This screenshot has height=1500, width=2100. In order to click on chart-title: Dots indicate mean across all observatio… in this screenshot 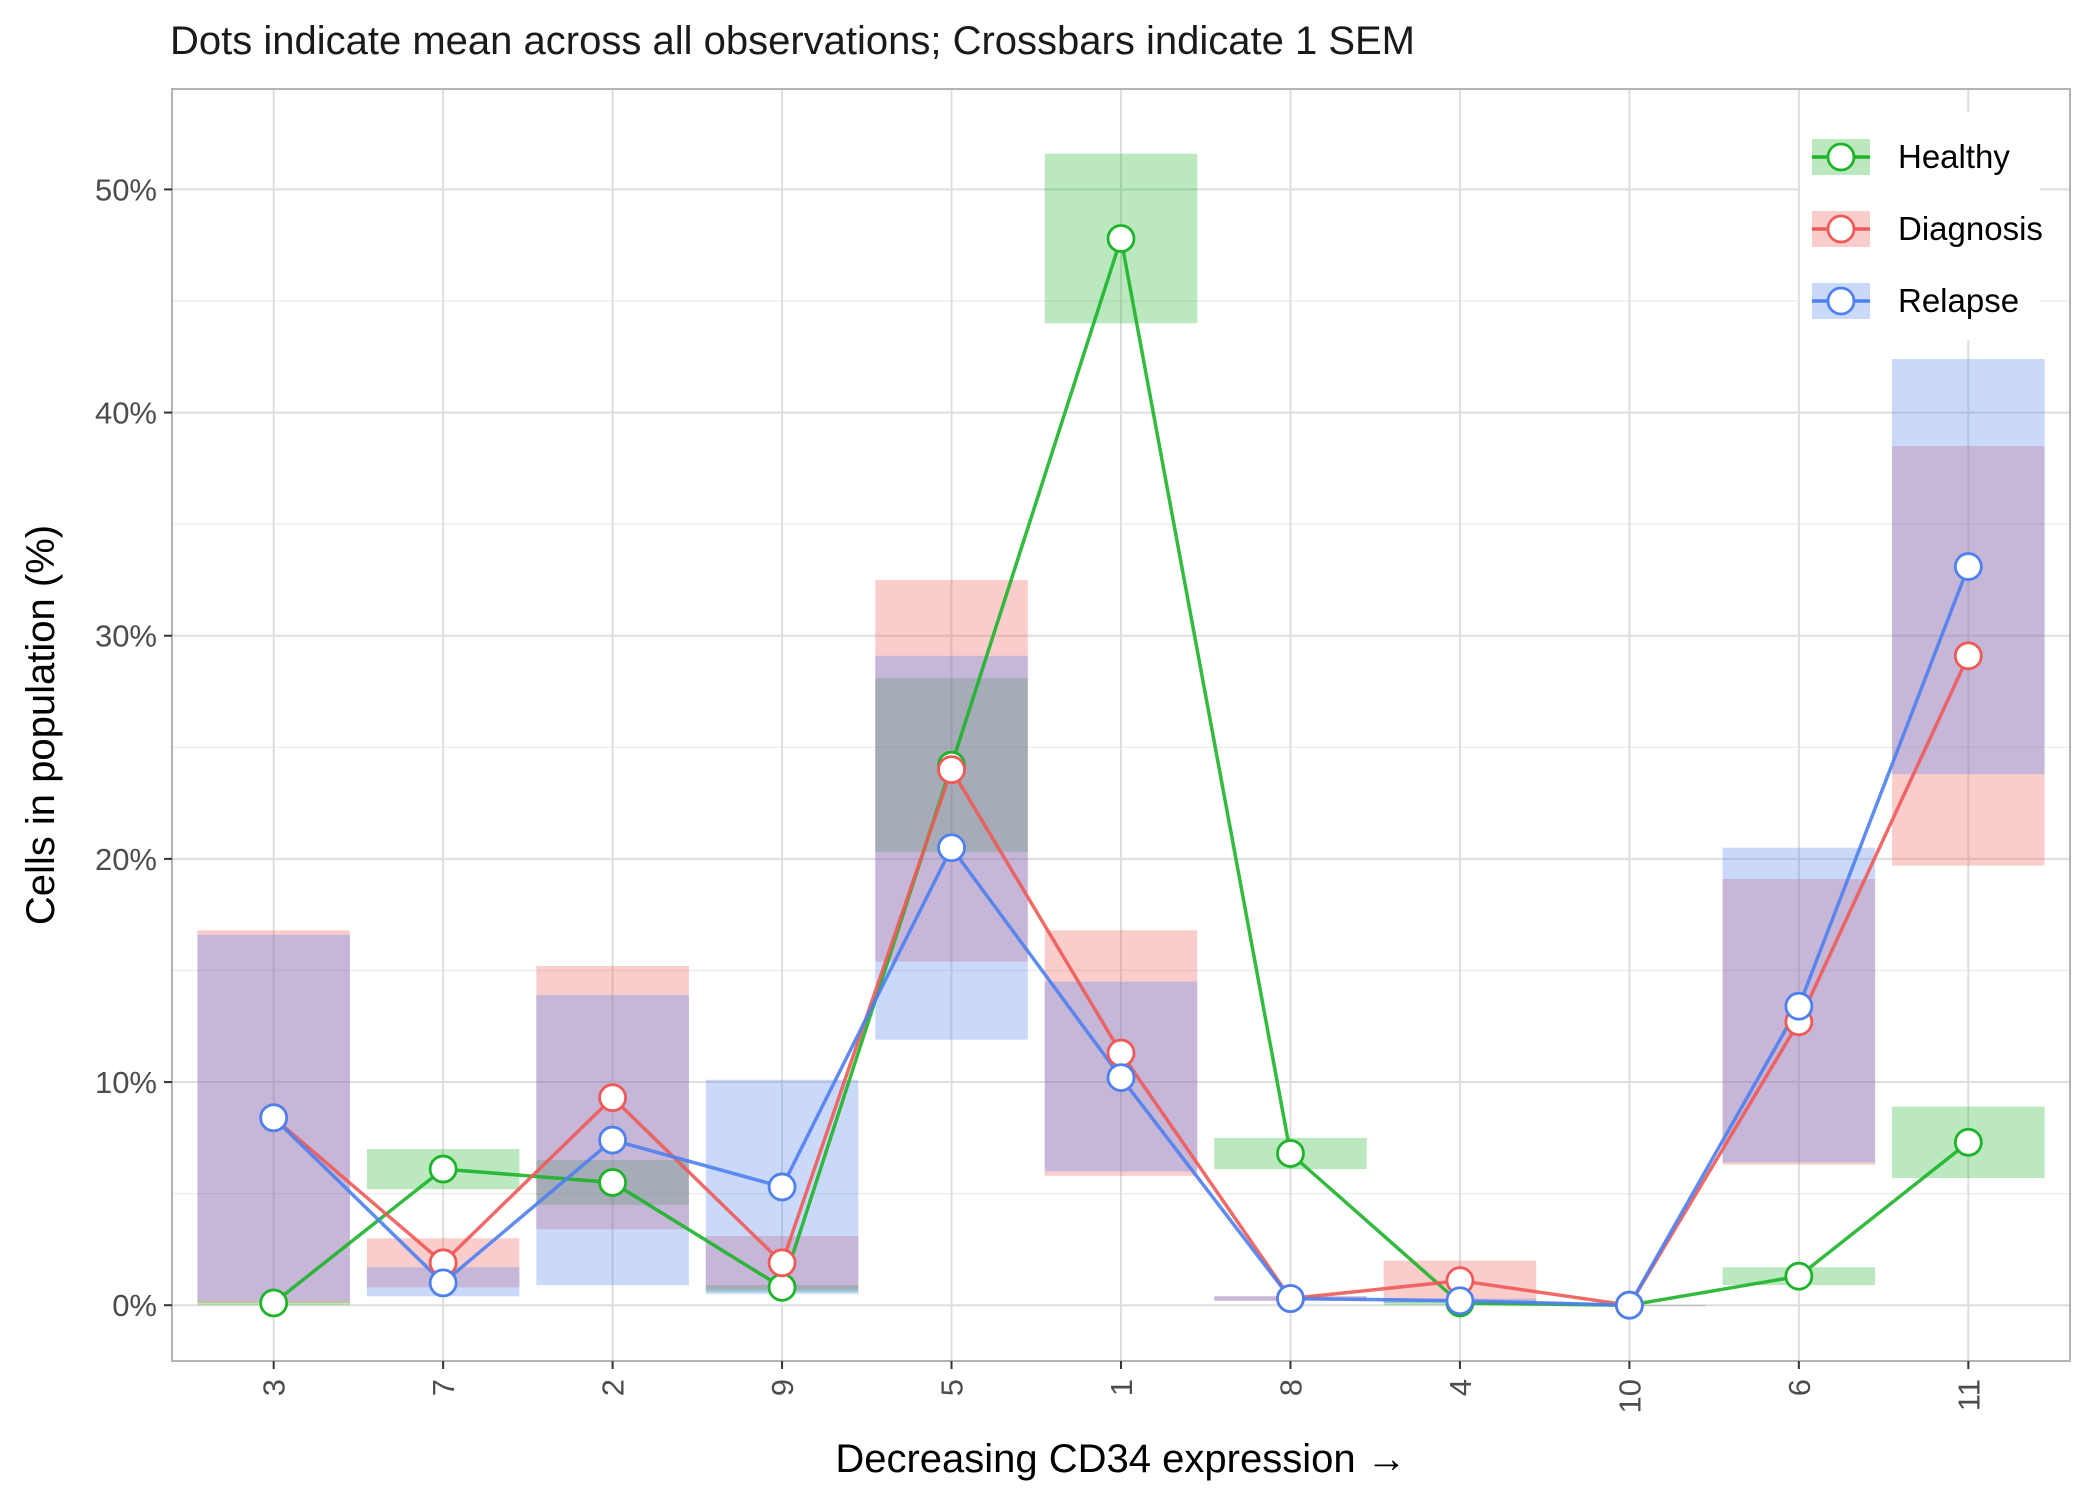, I will do `click(792, 41)`.